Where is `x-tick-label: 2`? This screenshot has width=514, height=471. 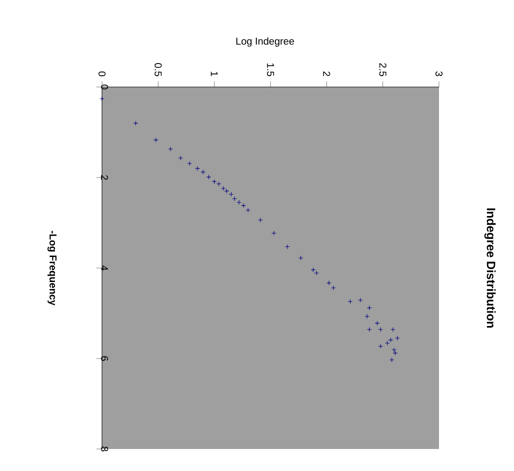
x-tick-label: 2 is located at coordinates (326, 74).